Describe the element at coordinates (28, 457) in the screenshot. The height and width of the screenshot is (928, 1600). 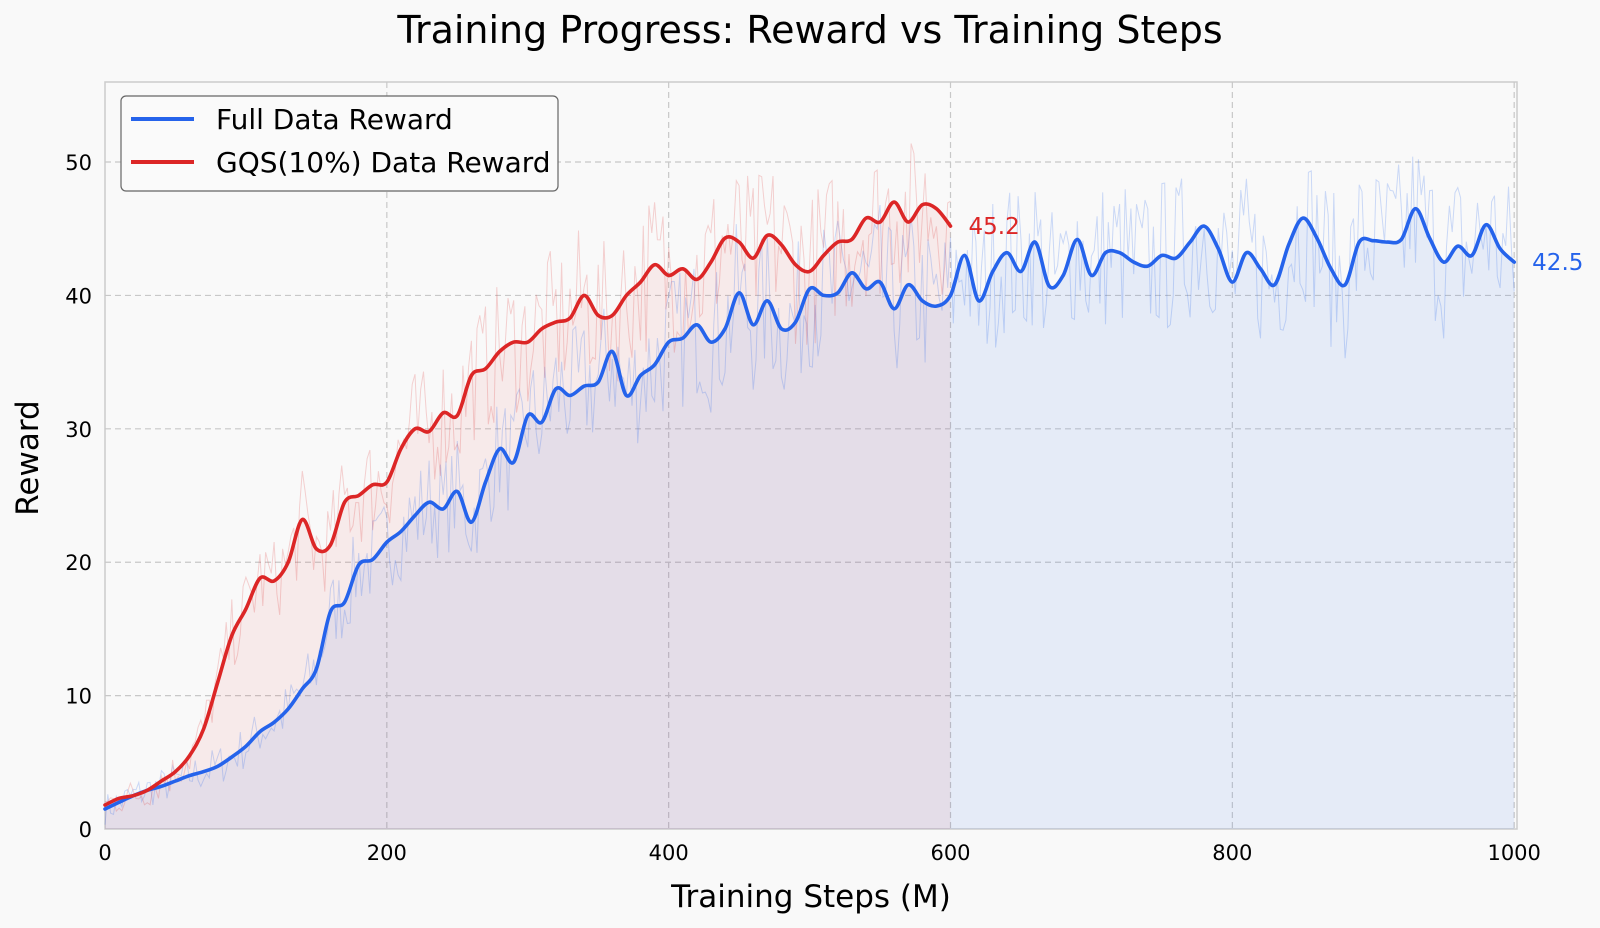
I see `y-axis-label: Reward` at that location.